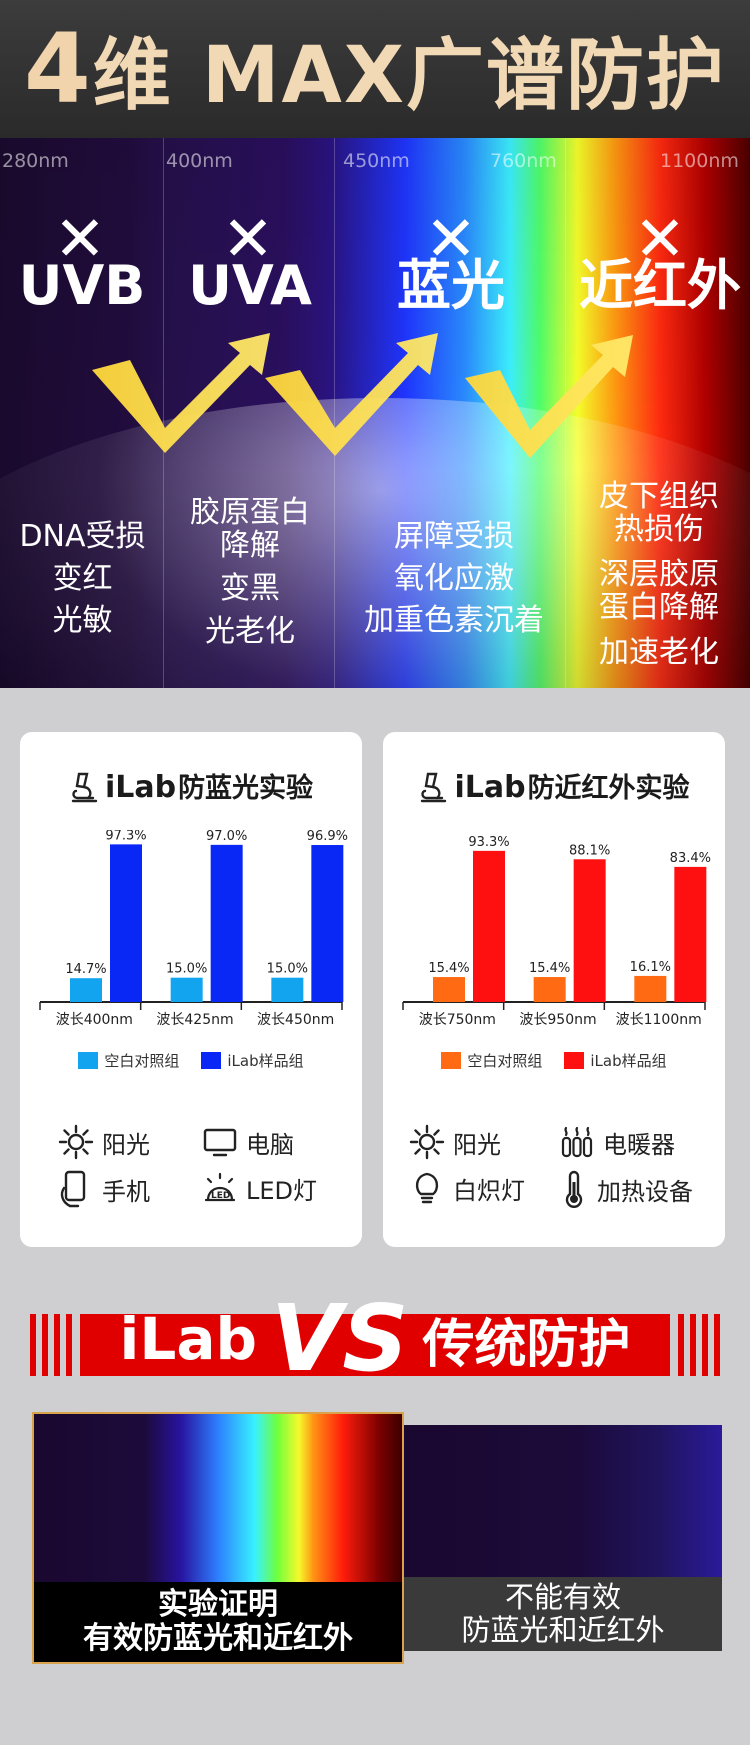  I want to click on data-label: 14.7%, so click(85, 969).